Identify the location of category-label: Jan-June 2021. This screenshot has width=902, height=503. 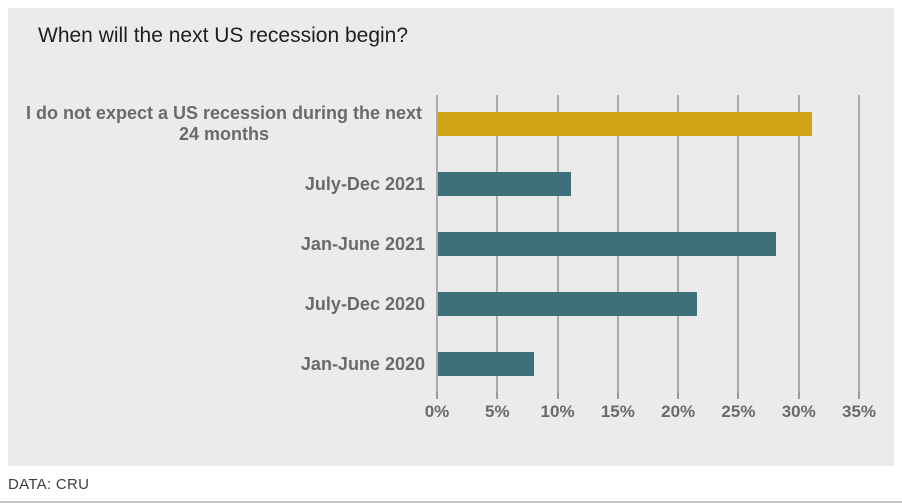
(216, 244).